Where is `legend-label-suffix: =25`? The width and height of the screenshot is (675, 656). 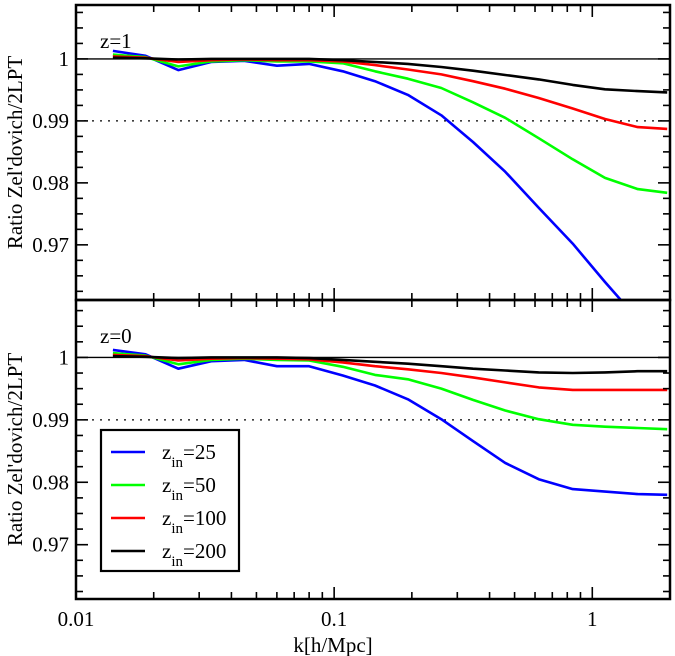 legend-label-suffix: =25 is located at coordinates (199, 452).